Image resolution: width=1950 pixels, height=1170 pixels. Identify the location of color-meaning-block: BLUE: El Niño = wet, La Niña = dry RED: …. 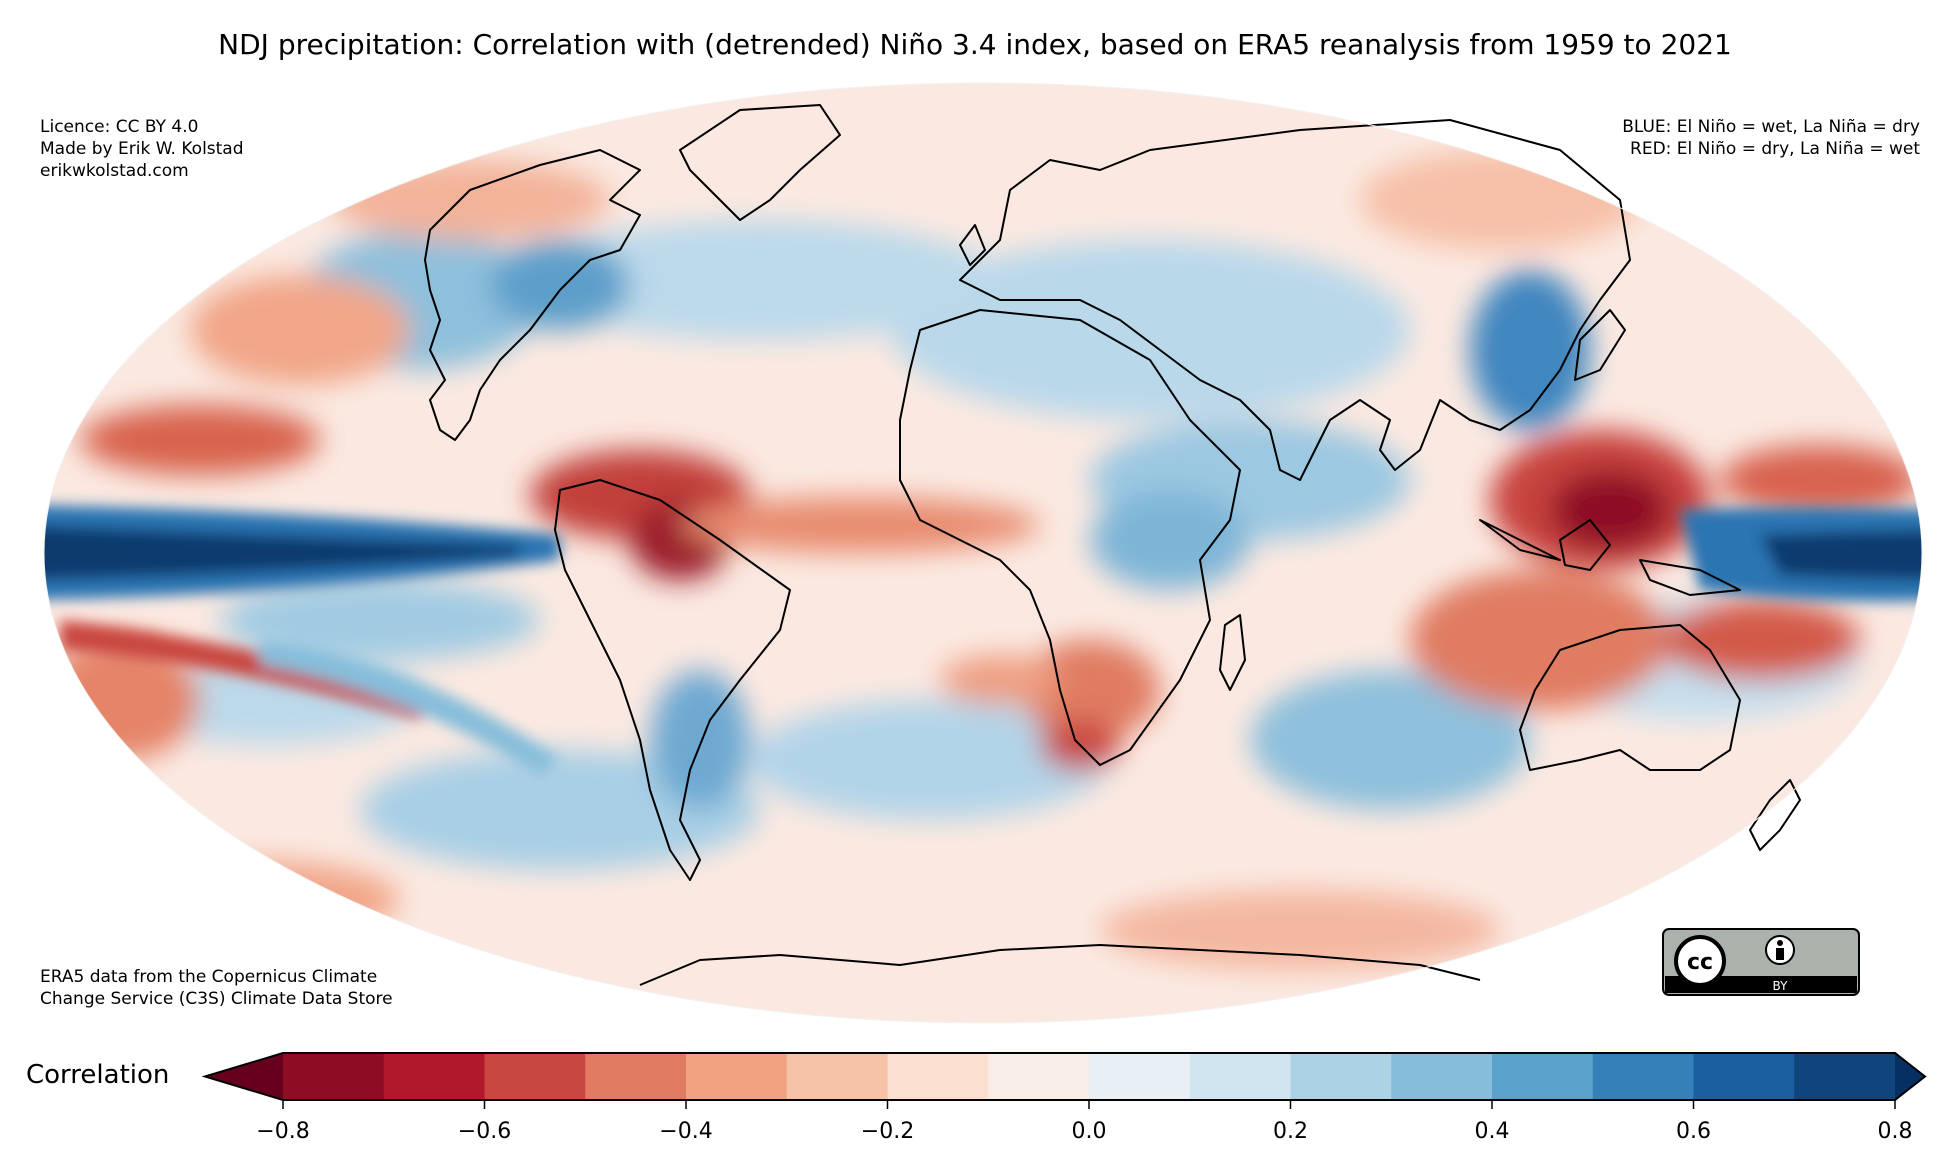
(1771, 138).